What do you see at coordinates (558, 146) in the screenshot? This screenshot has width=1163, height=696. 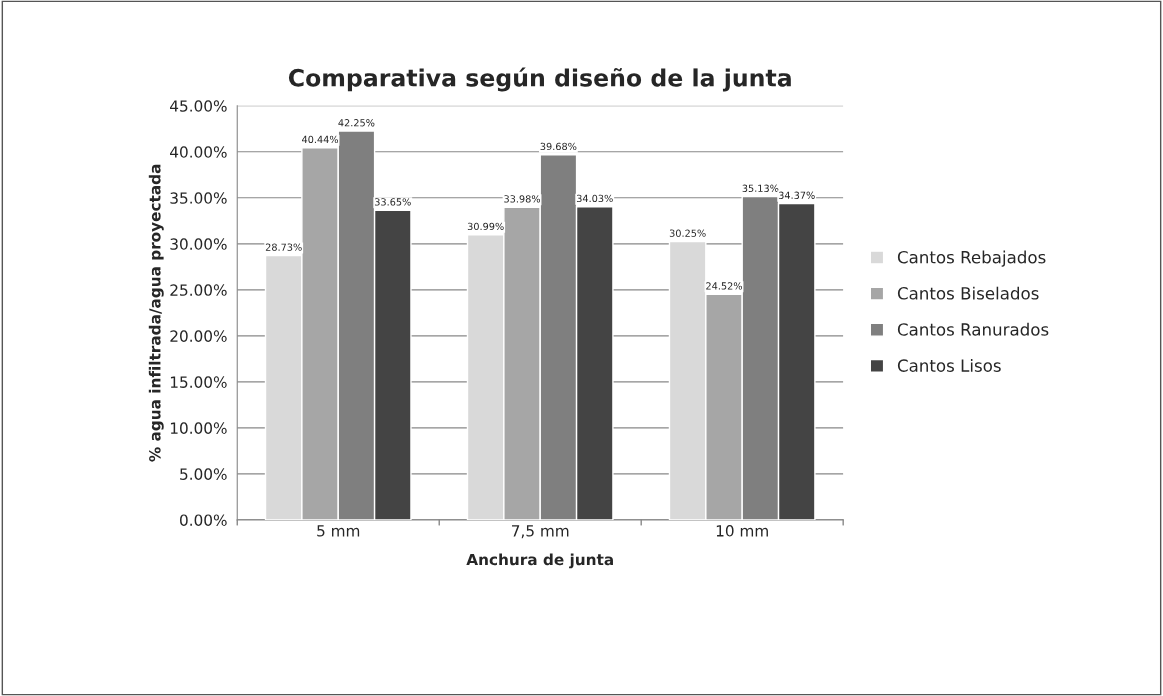 I see `data-label: 39.68%` at bounding box center [558, 146].